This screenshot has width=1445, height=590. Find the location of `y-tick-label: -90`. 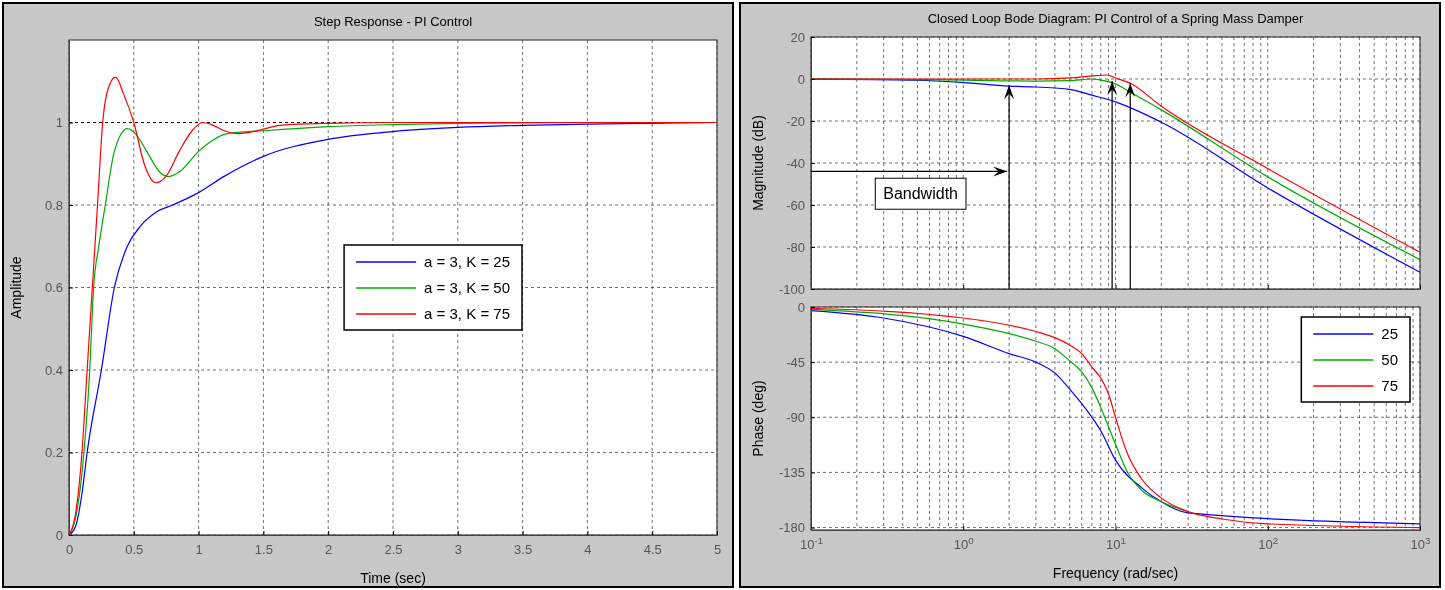

y-tick-label: -90 is located at coordinates (795, 417).